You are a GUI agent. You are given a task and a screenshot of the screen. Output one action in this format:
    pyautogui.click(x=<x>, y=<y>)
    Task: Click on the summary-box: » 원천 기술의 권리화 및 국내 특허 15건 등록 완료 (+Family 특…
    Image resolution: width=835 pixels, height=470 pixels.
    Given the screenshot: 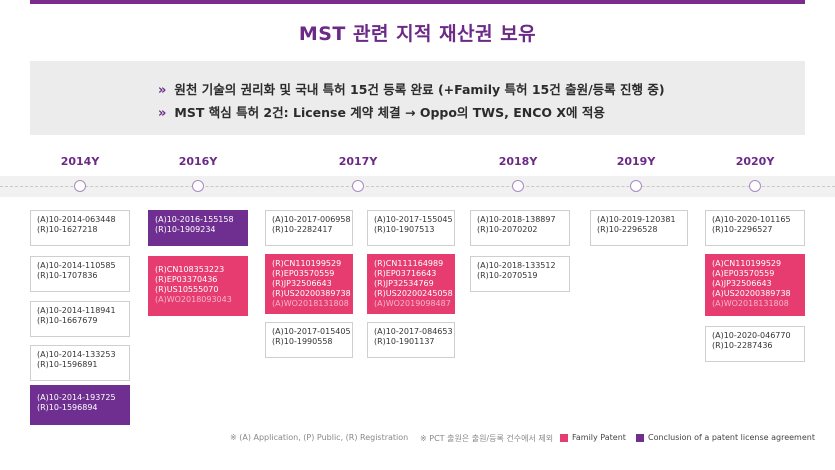 What is the action you would take?
    pyautogui.click(x=417, y=98)
    